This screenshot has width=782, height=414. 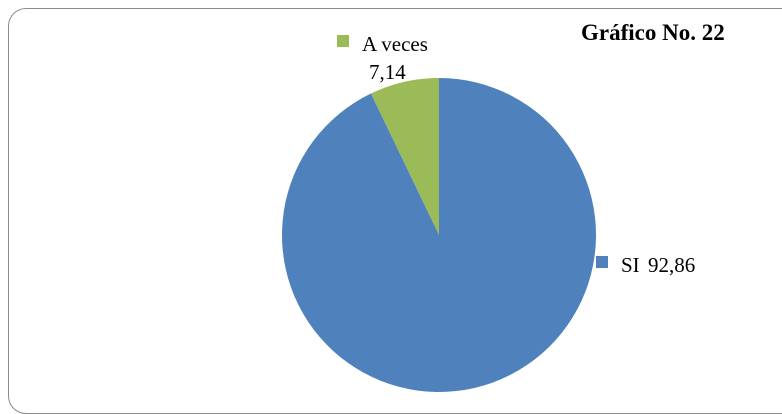 What do you see at coordinates (343, 41) in the screenshot?
I see `legend-marker-a-veces` at bounding box center [343, 41].